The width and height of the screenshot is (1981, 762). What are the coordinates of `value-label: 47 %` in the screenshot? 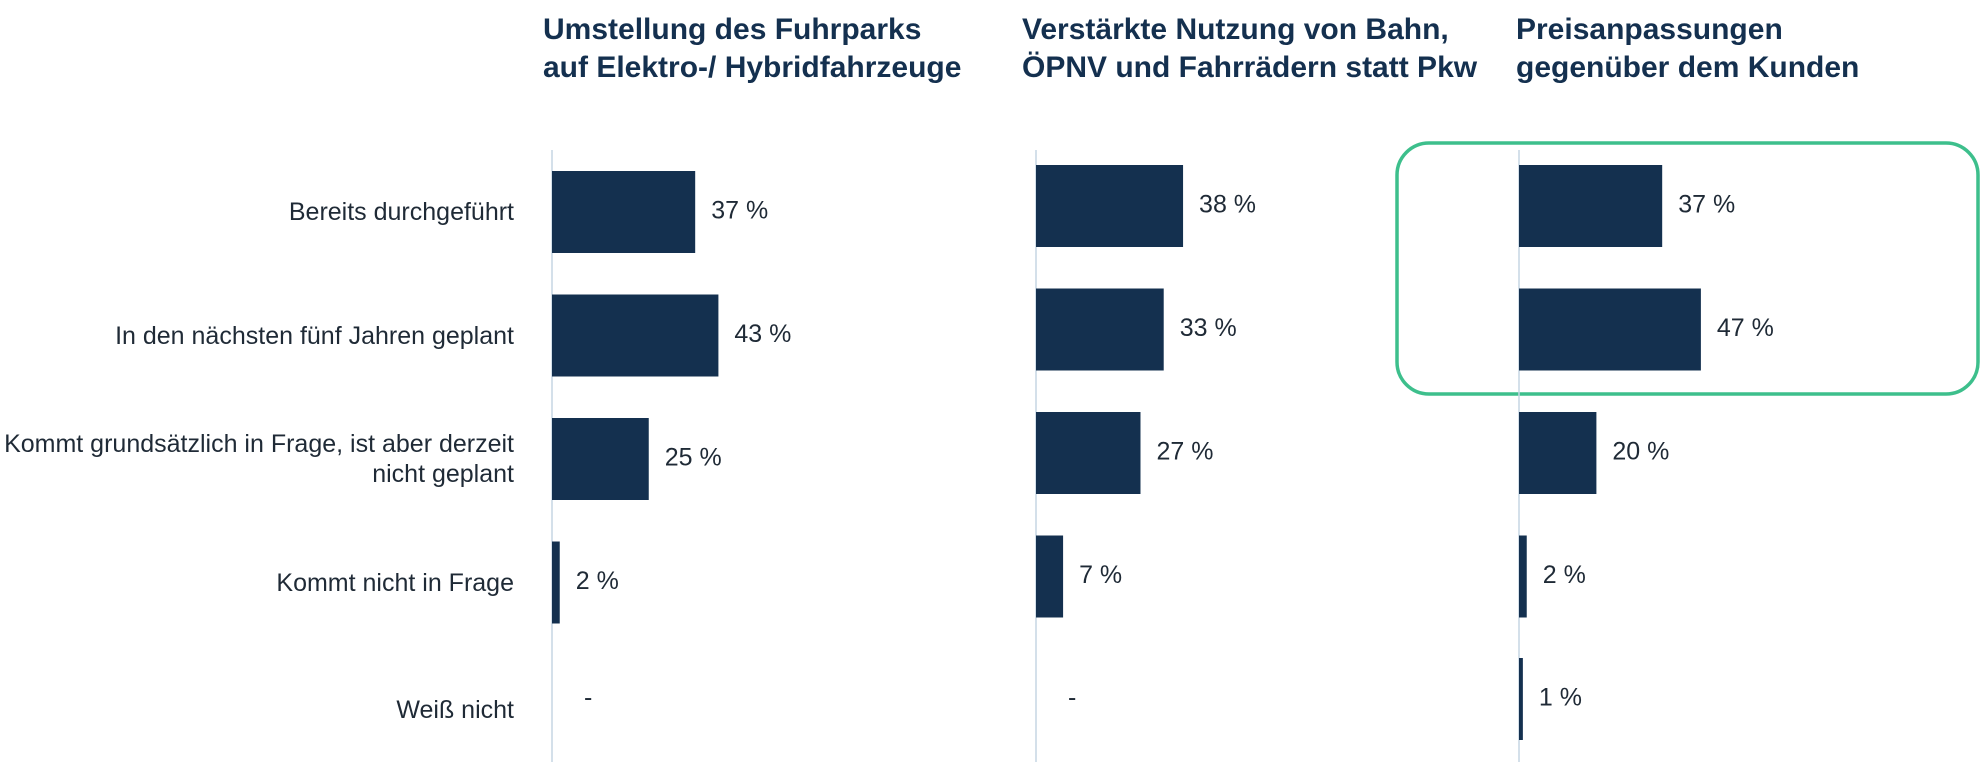 It's located at (1745, 328).